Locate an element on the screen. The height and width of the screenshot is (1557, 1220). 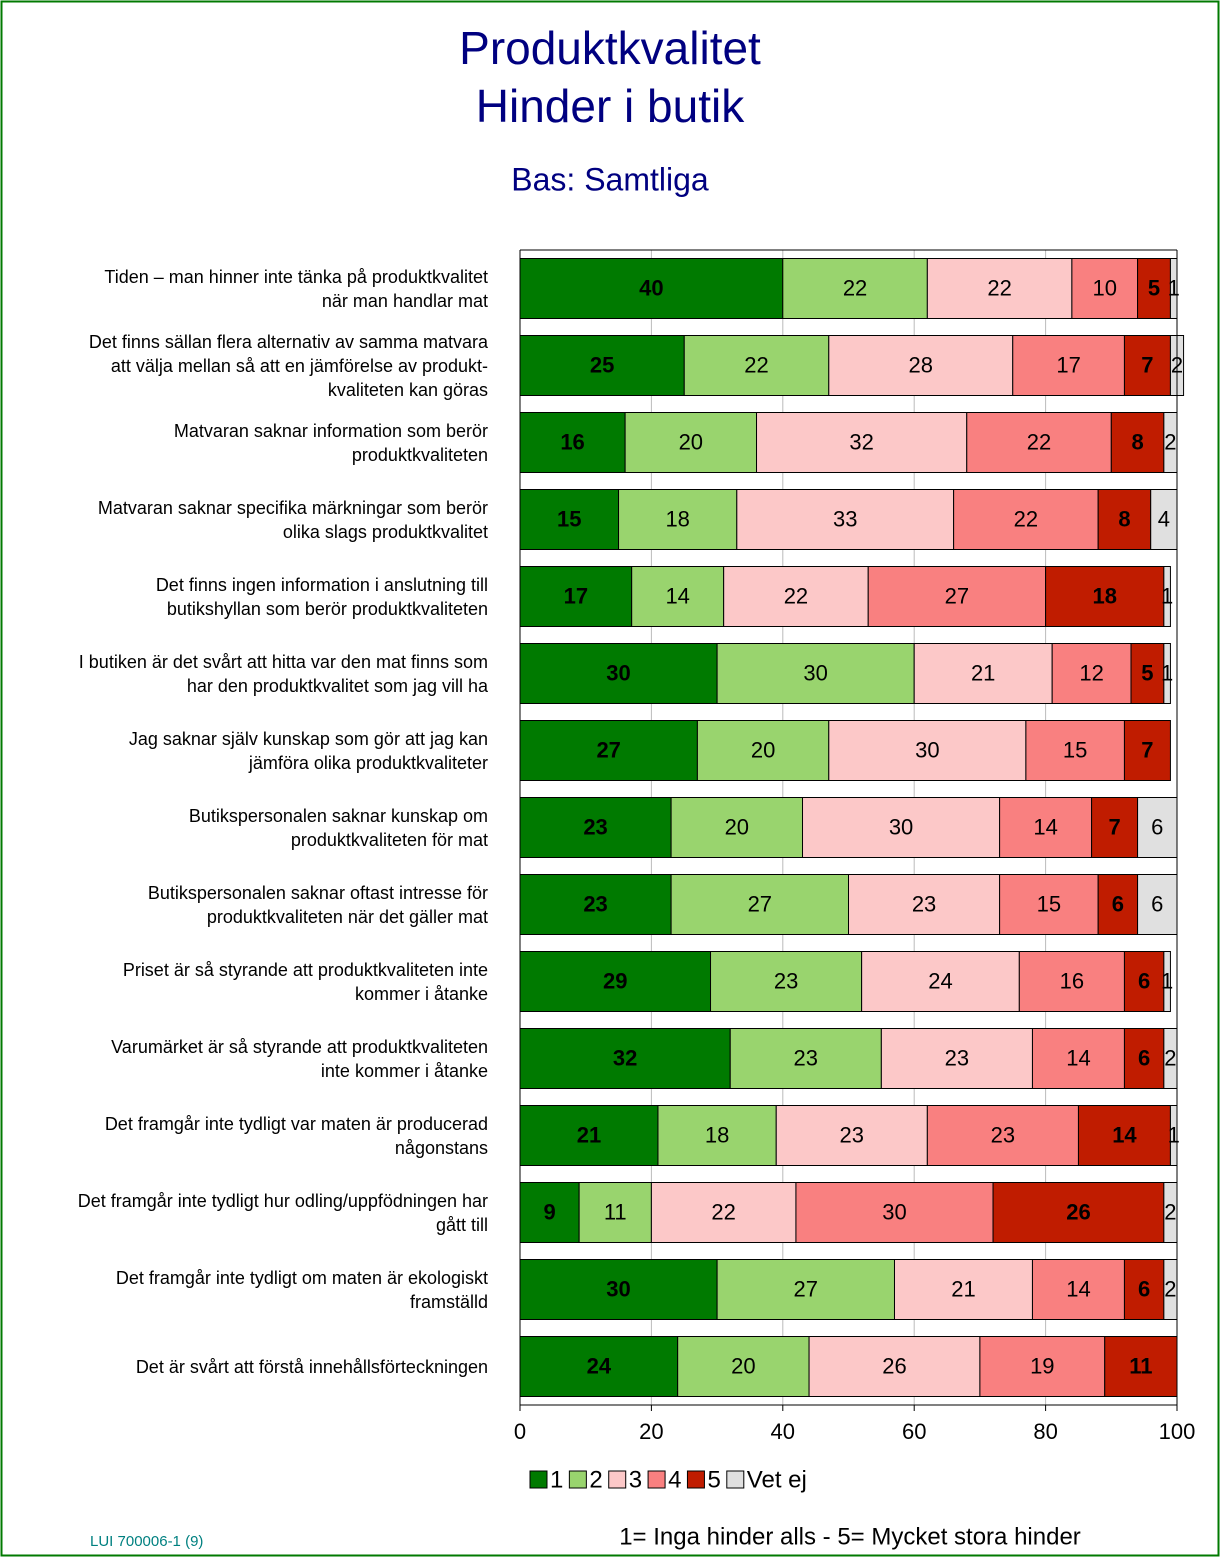
chart-title: Produktkvalitet is located at coordinates (610, 48).